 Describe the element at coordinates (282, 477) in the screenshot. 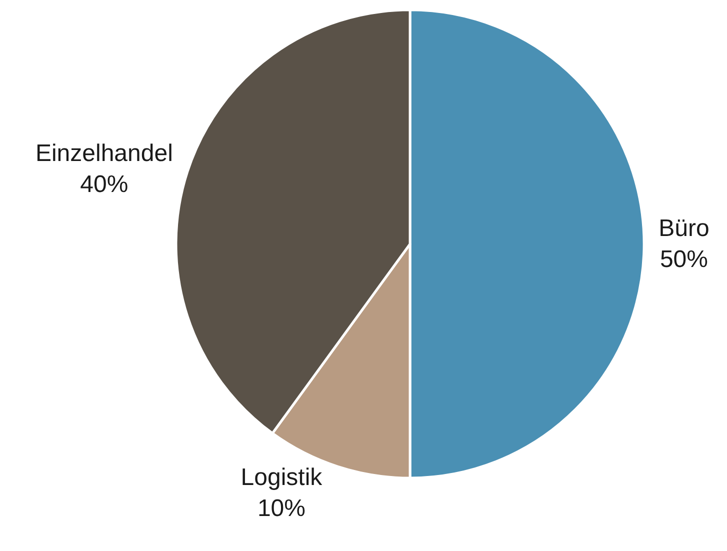

I see `slice-label: Logistik` at that location.